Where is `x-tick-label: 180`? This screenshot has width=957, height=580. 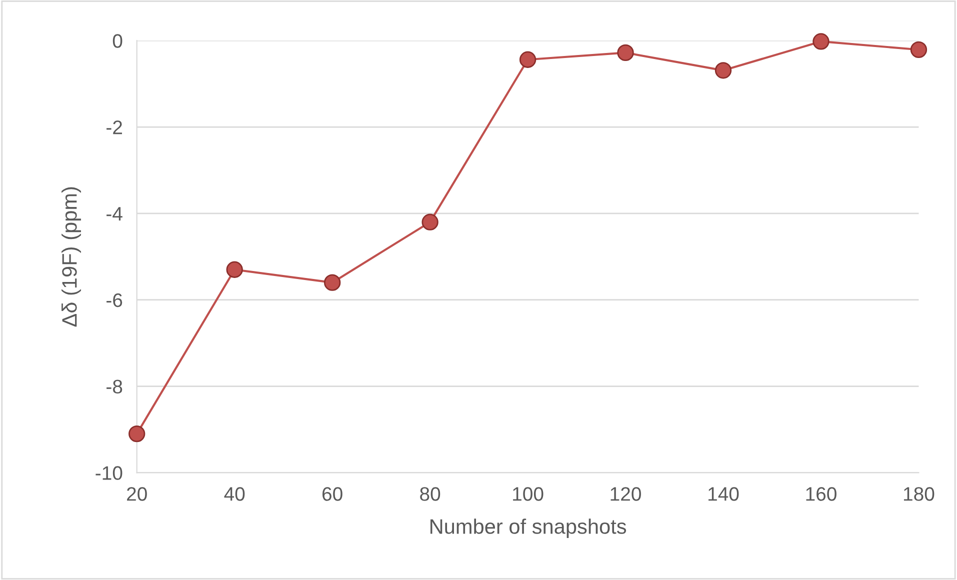
x-tick-label: 180 is located at coordinates (919, 494).